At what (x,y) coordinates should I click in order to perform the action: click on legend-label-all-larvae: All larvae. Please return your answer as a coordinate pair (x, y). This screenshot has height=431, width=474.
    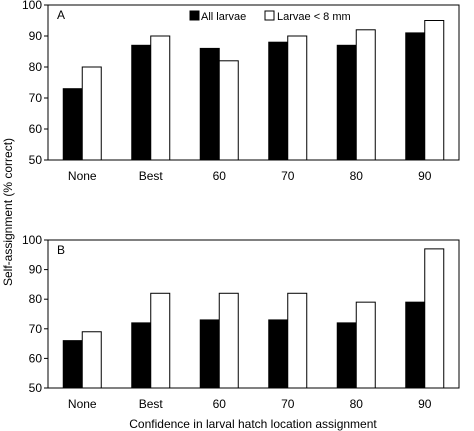
    Looking at the image, I should click on (223, 17).